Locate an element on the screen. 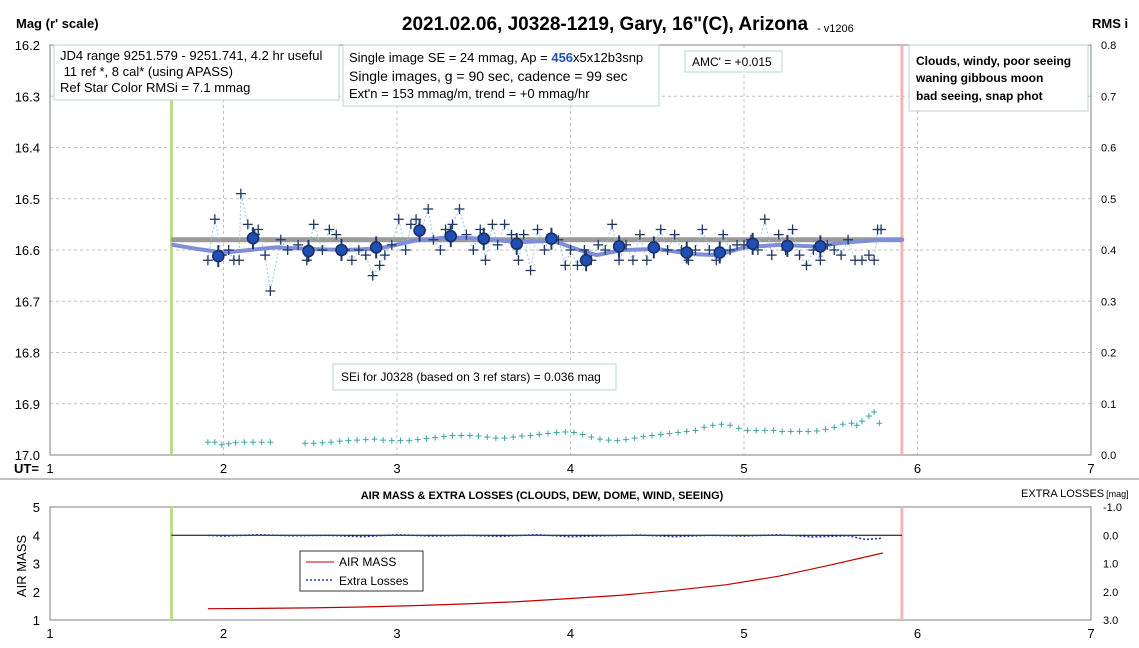 The width and height of the screenshot is (1139, 648). top-y-tick-labels-left: 16.2 16.3 16.4 16.5 16.6 16.7 16.8 16.9 17.0 is located at coordinates (27, 250).